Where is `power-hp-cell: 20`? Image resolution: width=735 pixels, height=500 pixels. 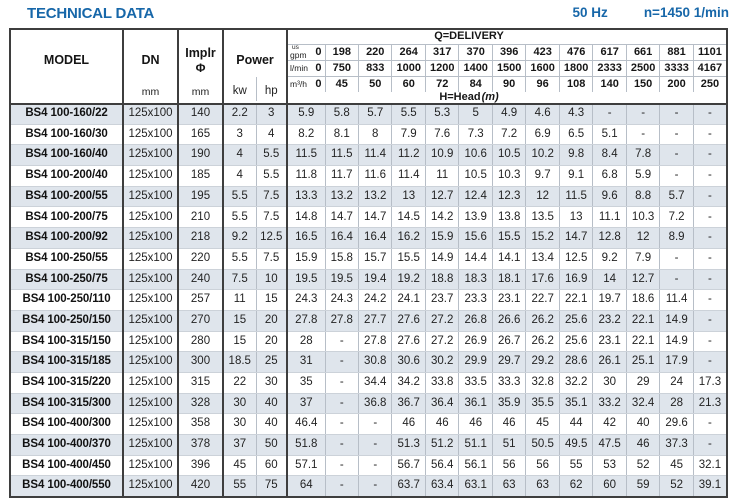
power-hp-cell: 20 is located at coordinates (272, 321).